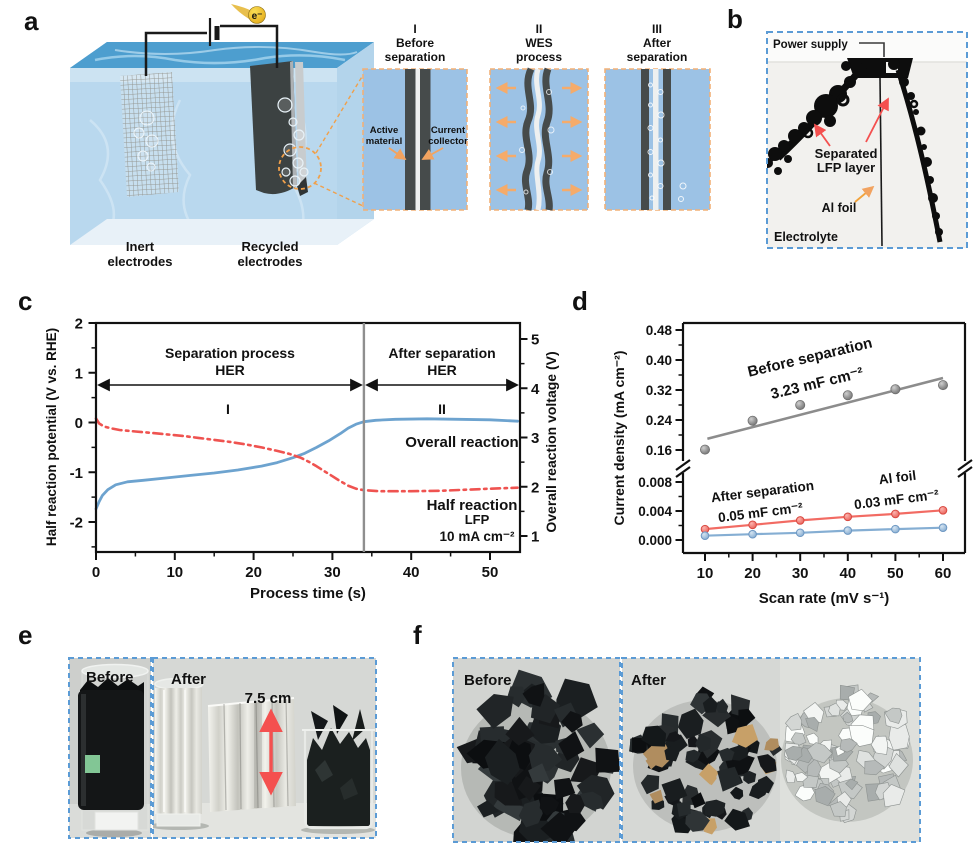  What do you see at coordinates (110, 748) in the screenshot?
I see `photo-border-e1` at bounding box center [110, 748].